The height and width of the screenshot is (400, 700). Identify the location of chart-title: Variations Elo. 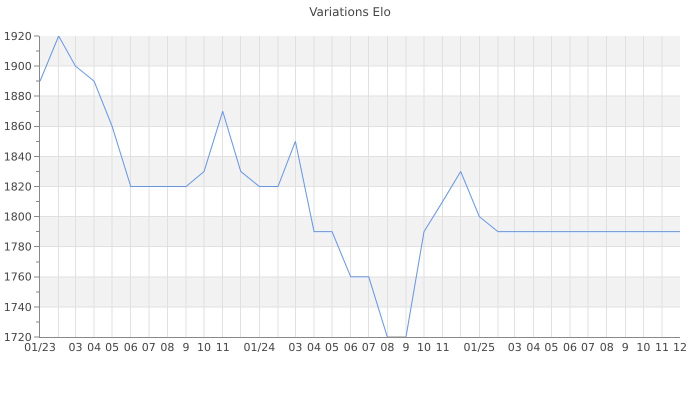
(350, 12).